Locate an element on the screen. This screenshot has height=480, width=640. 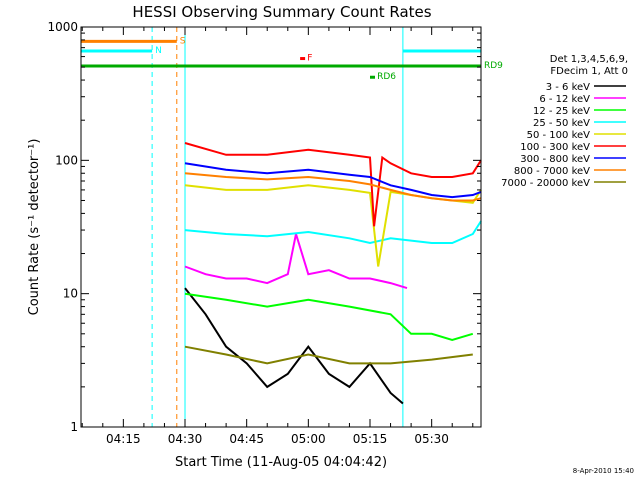
series-line-3-6keV is located at coordinates (294, 346).